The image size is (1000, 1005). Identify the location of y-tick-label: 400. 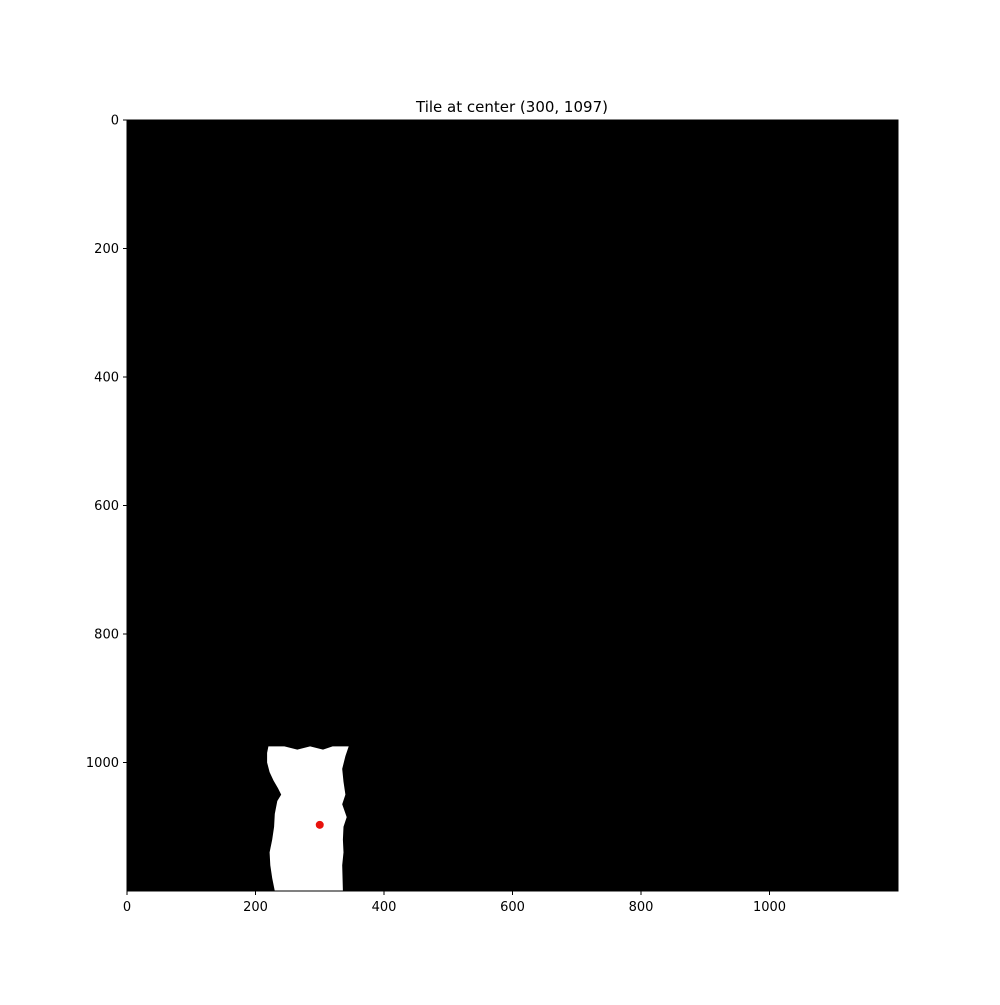
(106, 378).